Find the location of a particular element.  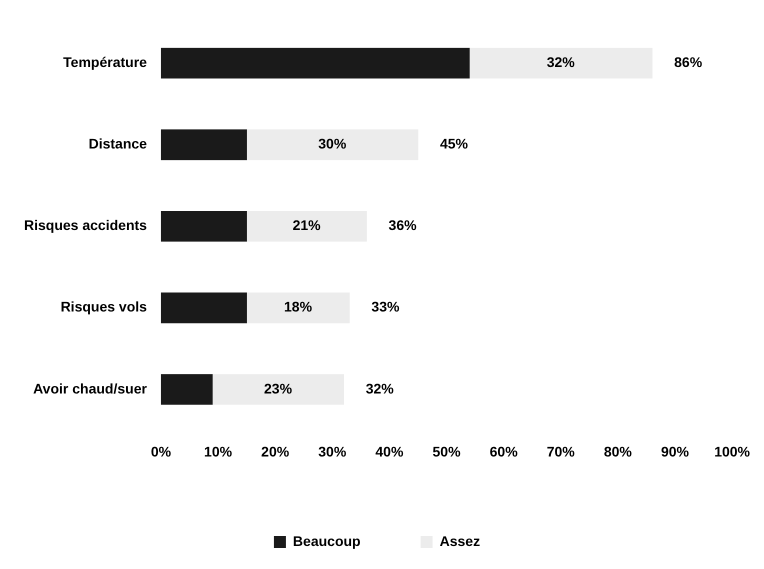

y-tick-label: Avoir chaud/suer is located at coordinates (90, 388).